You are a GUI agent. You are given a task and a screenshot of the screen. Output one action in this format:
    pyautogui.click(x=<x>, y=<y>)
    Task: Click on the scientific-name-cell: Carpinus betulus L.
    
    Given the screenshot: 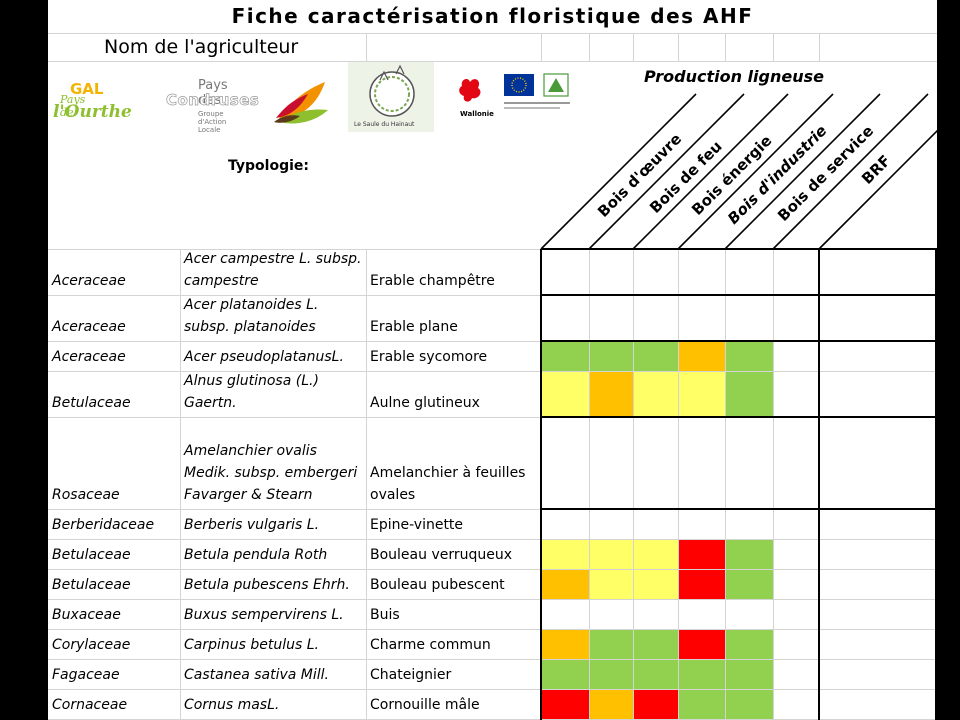 What is the action you would take?
    pyautogui.click(x=273, y=644)
    